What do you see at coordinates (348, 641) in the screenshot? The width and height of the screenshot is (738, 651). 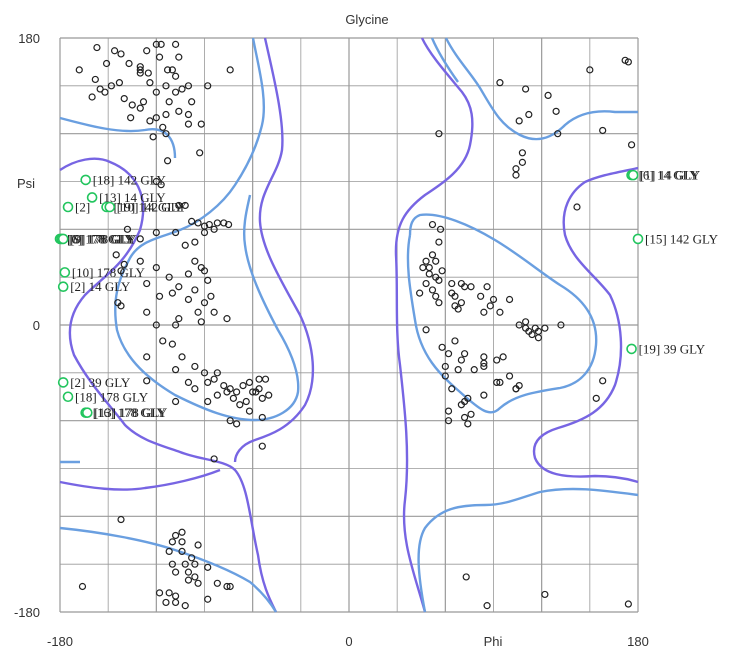 I see `x-tick-label: 0` at bounding box center [348, 641].